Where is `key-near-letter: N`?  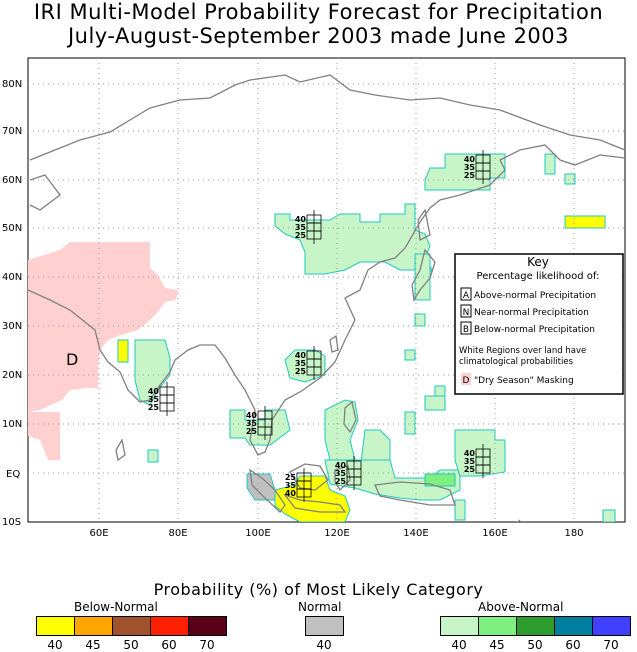 key-near-letter: N is located at coordinates (466, 313).